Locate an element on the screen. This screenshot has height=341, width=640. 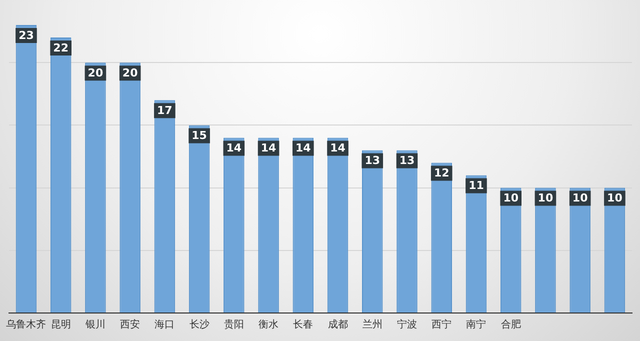
x-tick-label: 西安 is located at coordinates (130, 324).